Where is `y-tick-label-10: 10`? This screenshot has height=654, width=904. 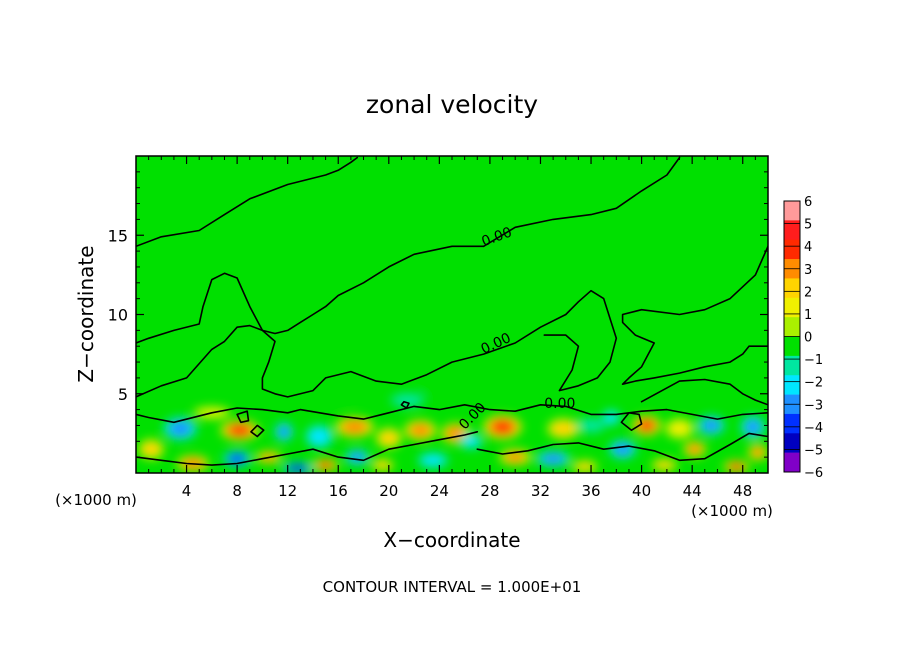 y-tick-label-10: 10 is located at coordinates (118, 315).